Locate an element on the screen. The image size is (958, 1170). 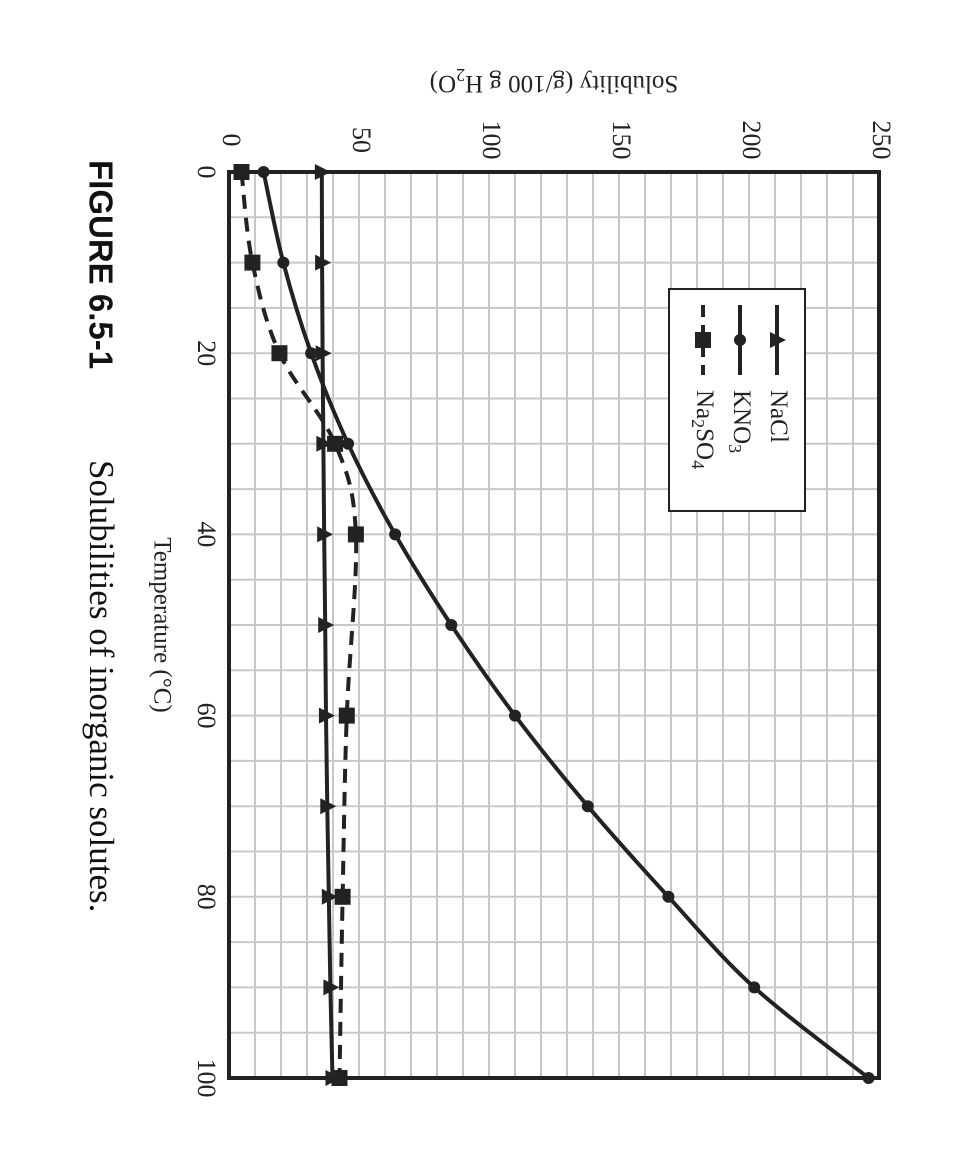
legend-text-part: SO is located at coordinates (704, 444).